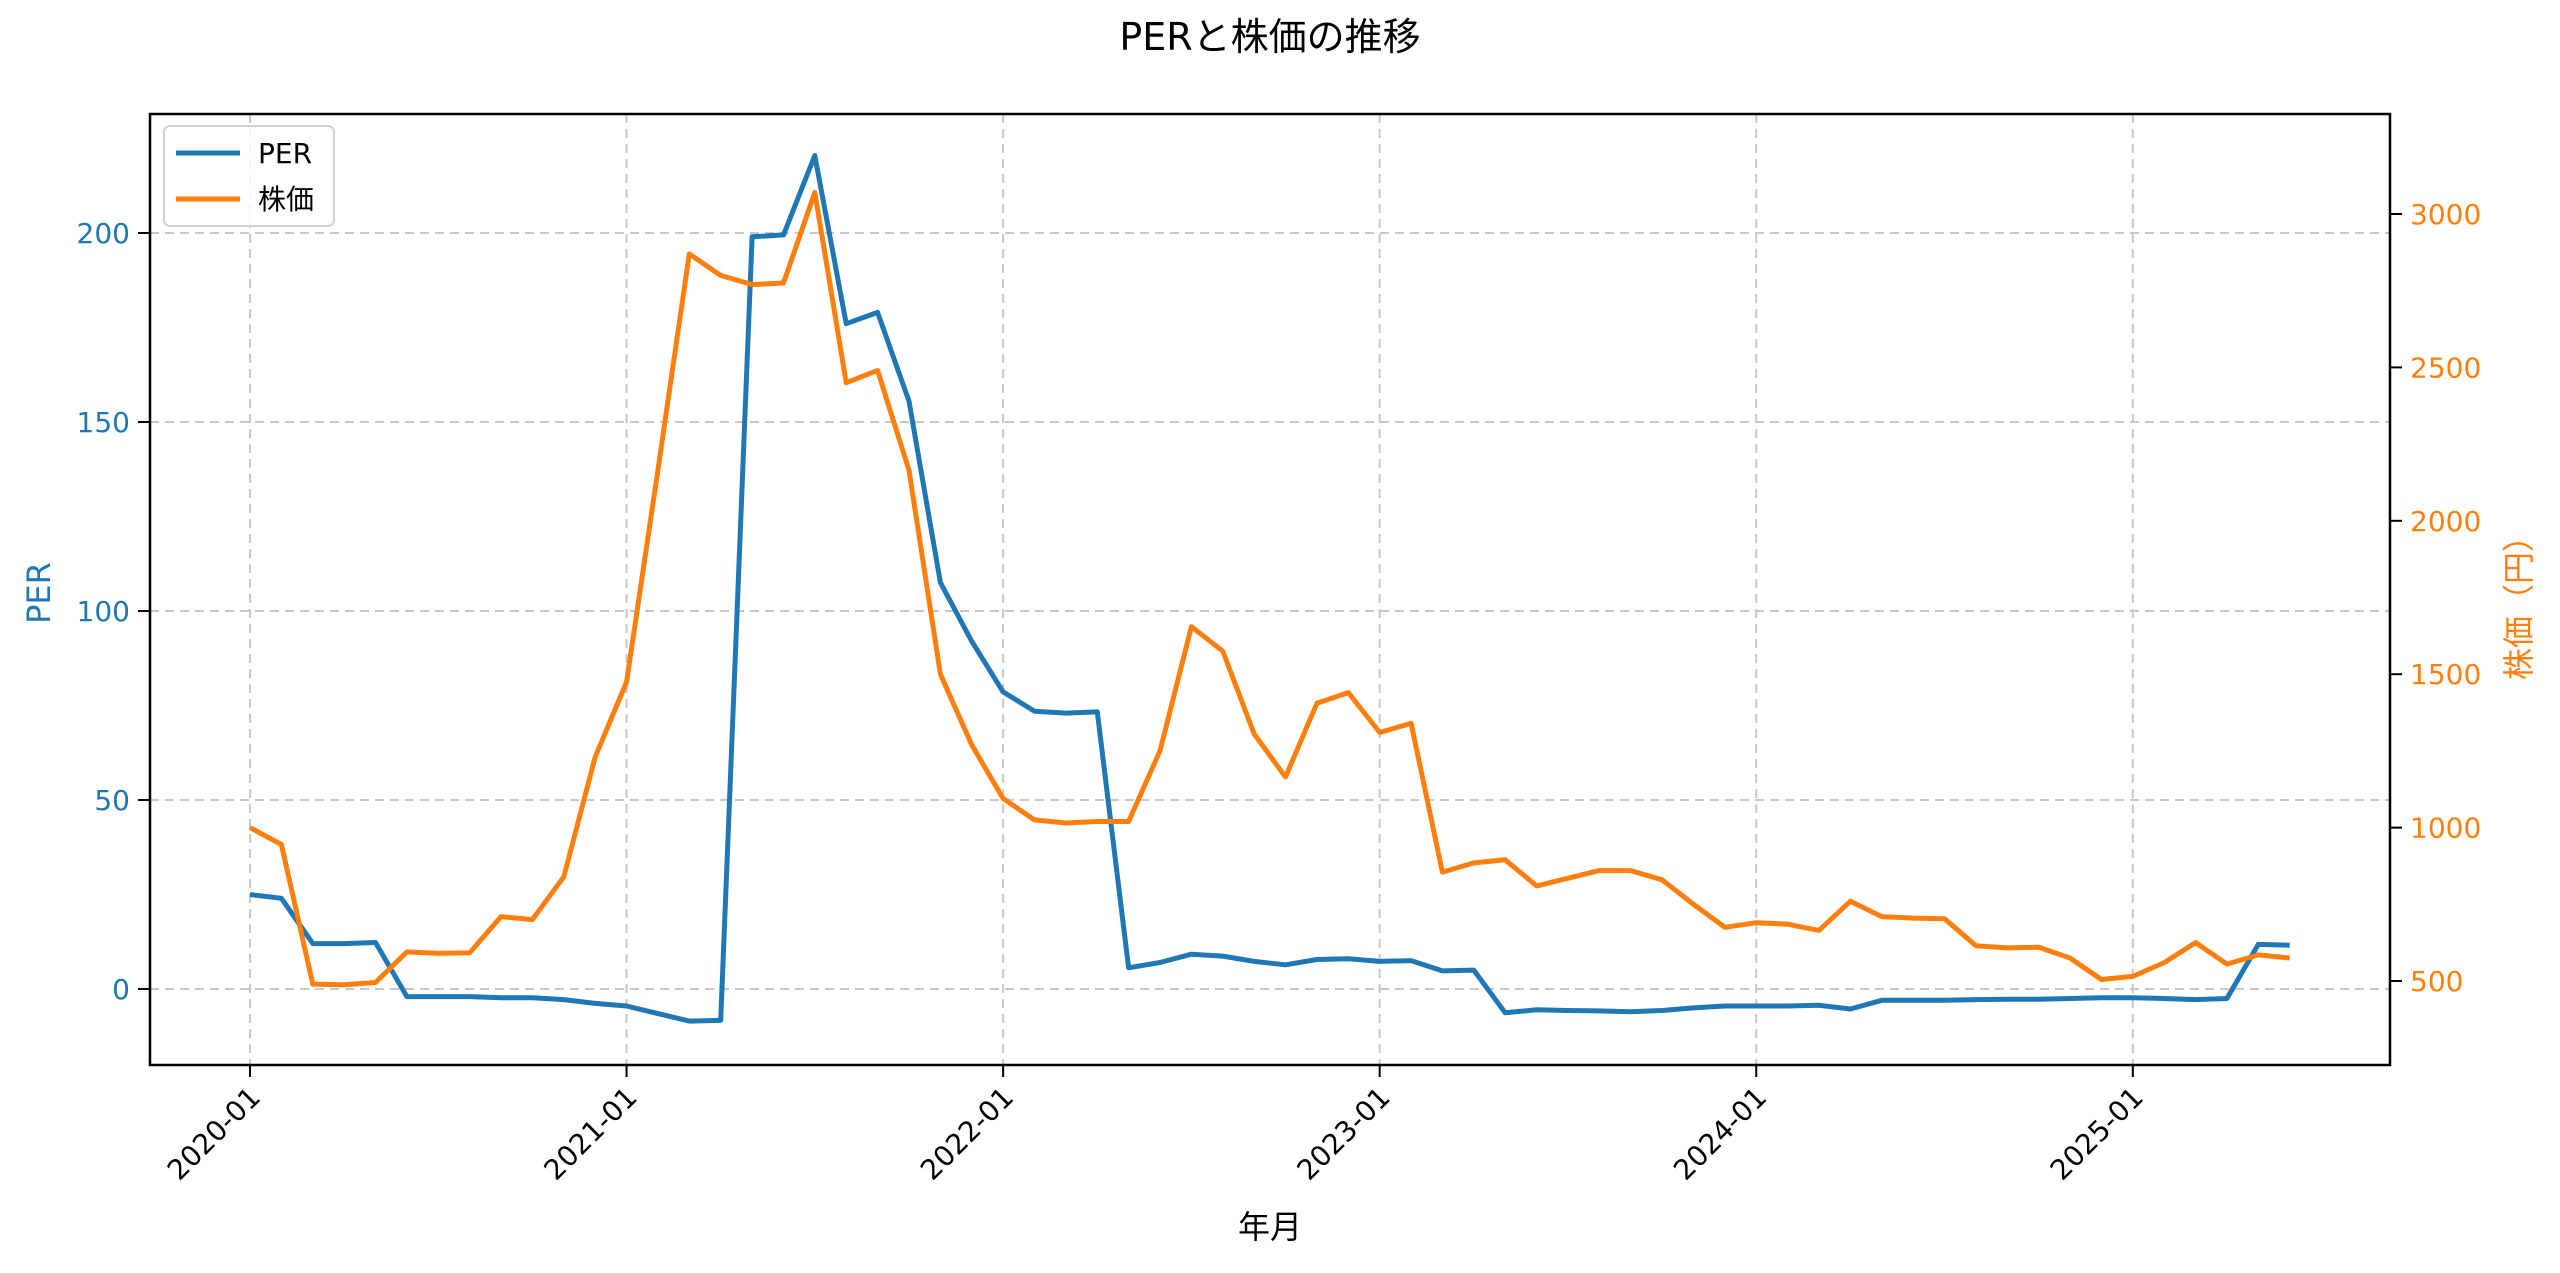  What do you see at coordinates (1269, 37) in the screenshot?
I see `chart-title: PERと株価の推移` at bounding box center [1269, 37].